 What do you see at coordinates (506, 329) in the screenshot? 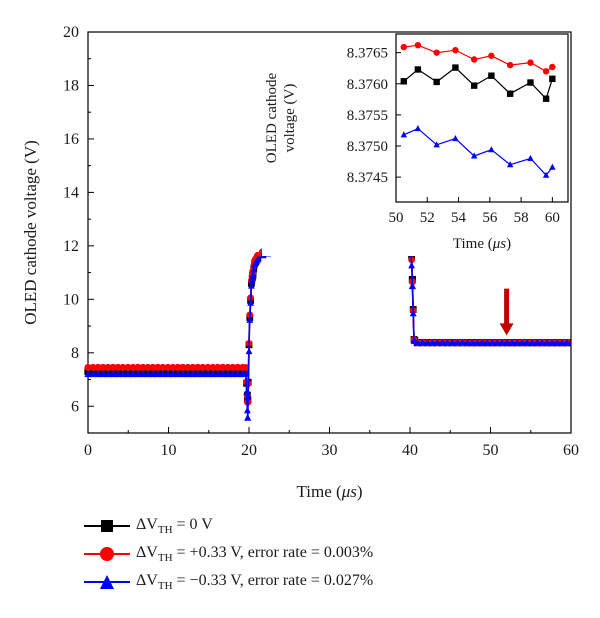
I see `annotation-arrow-head` at bounding box center [506, 329].